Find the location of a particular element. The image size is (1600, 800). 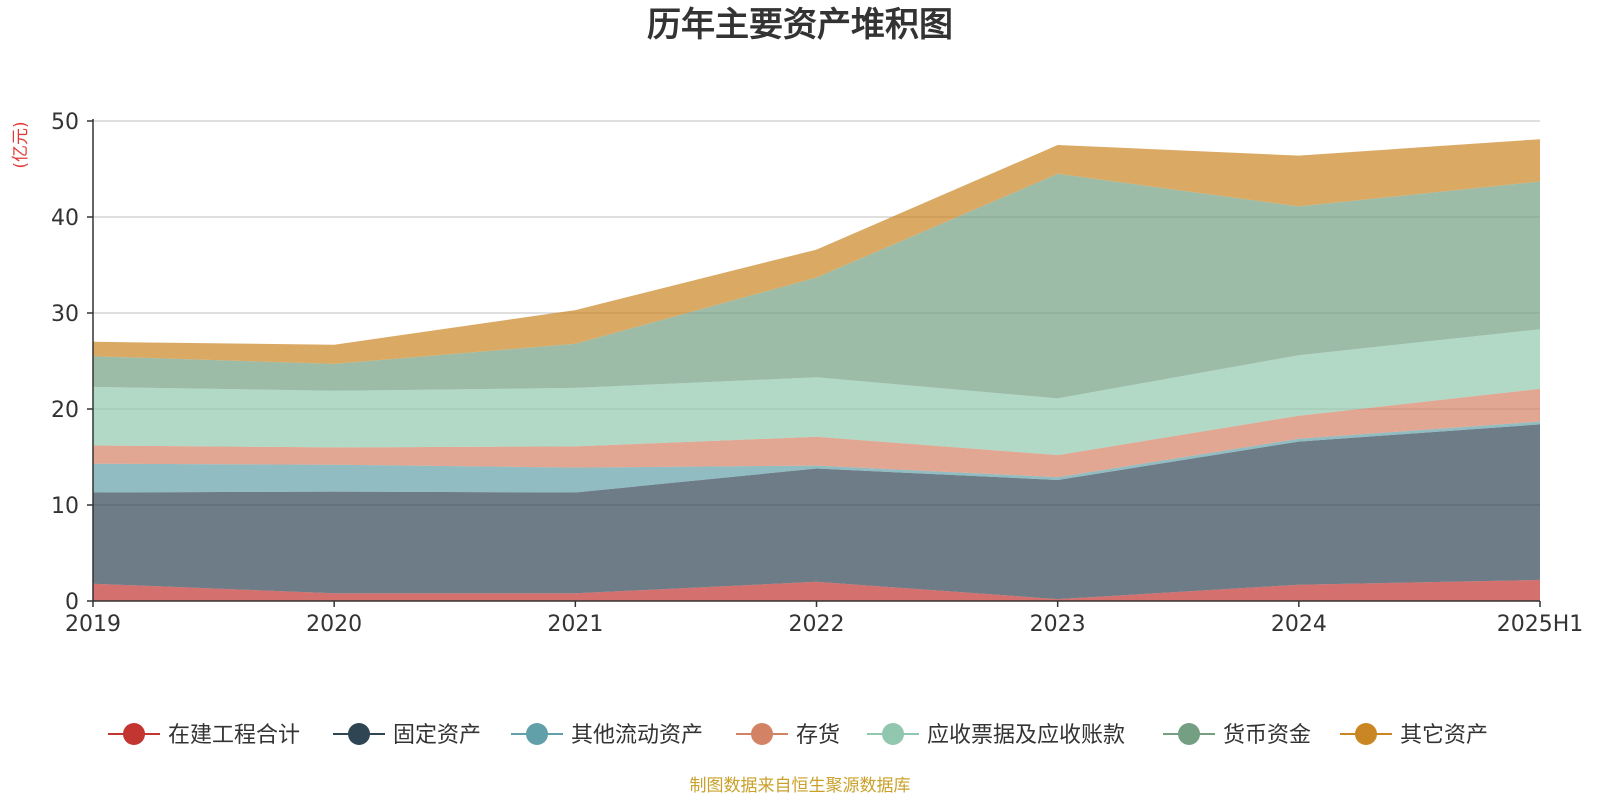

y-tick-label: 20 is located at coordinates (65, 410).